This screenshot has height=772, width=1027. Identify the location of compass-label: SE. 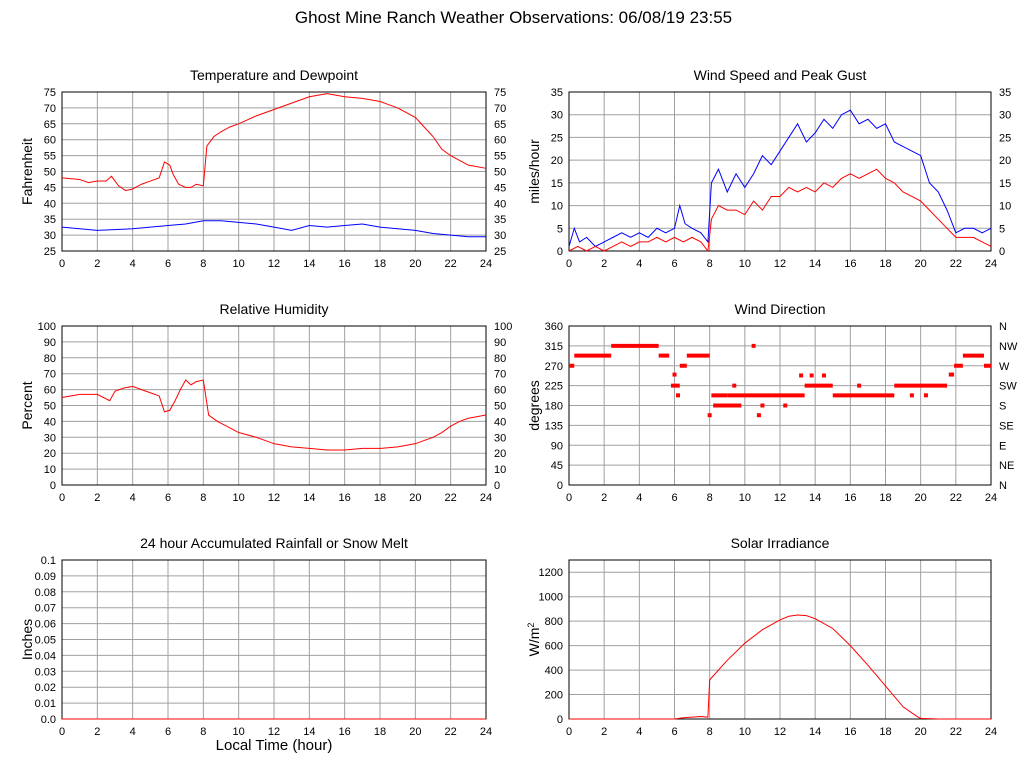
(1006, 426).